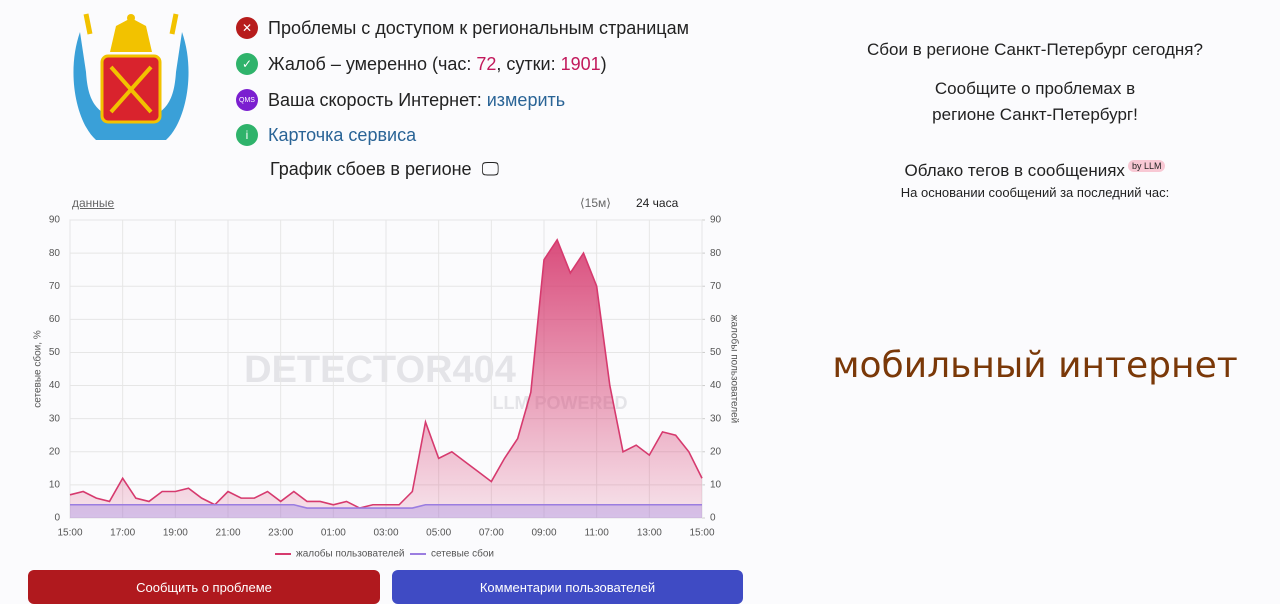 The width and height of the screenshot is (1280, 604). What do you see at coordinates (204, 587) in the screenshot?
I see `report-button: Сообщить о проблеме` at bounding box center [204, 587].